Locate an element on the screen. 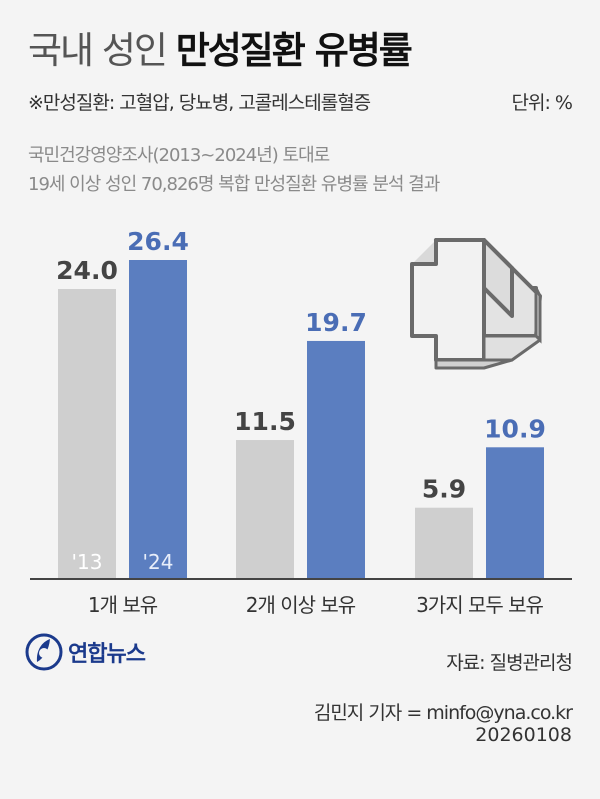  title-light: 국내 성인 is located at coordinates (98, 50).